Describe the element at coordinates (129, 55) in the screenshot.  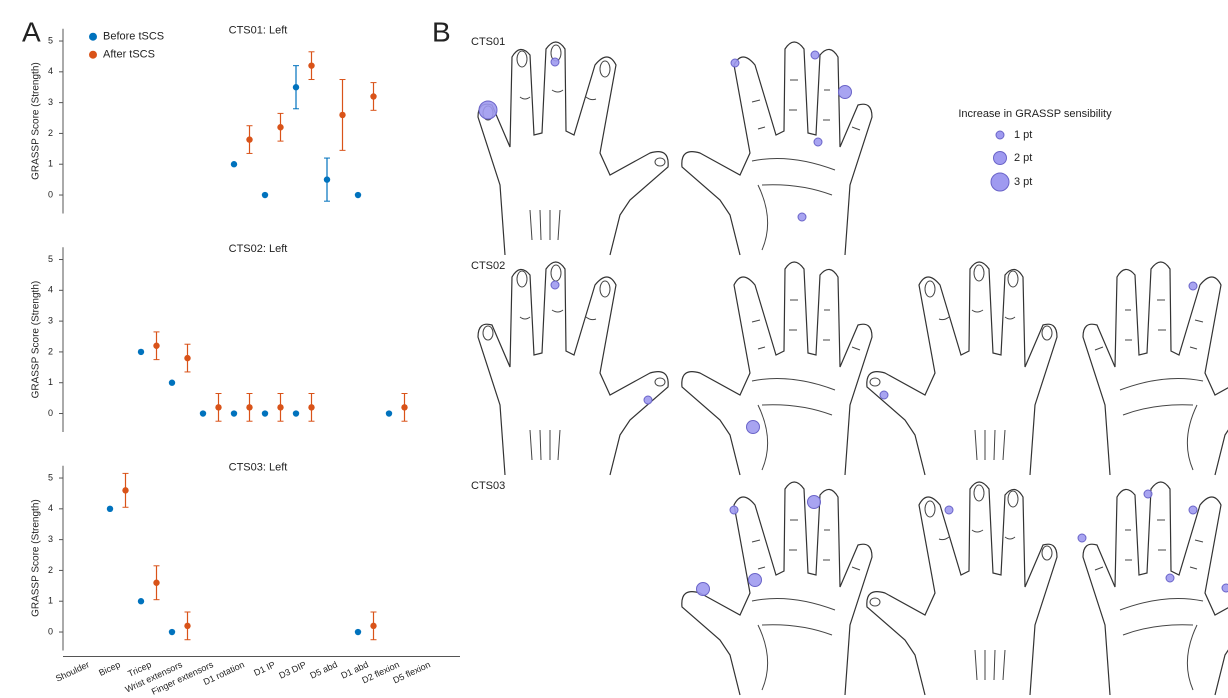
I see `legend-label: After tSCS` at that location.